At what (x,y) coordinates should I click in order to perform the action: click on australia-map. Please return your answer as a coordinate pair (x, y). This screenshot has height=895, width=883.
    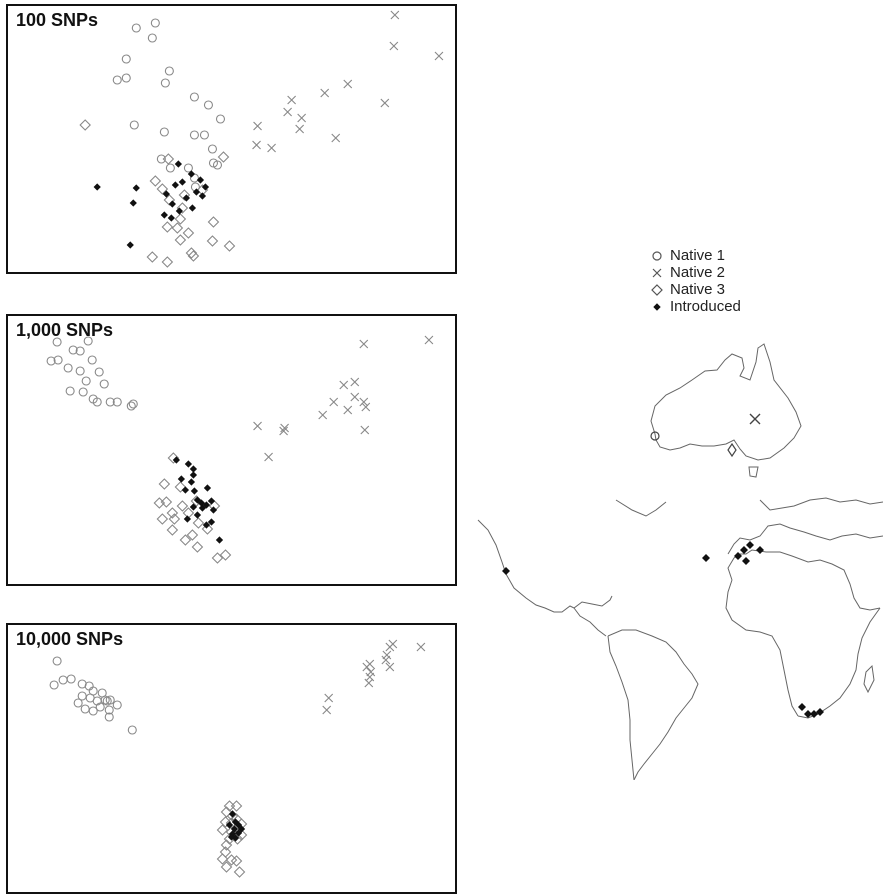
    Looking at the image, I should click on (726, 410).